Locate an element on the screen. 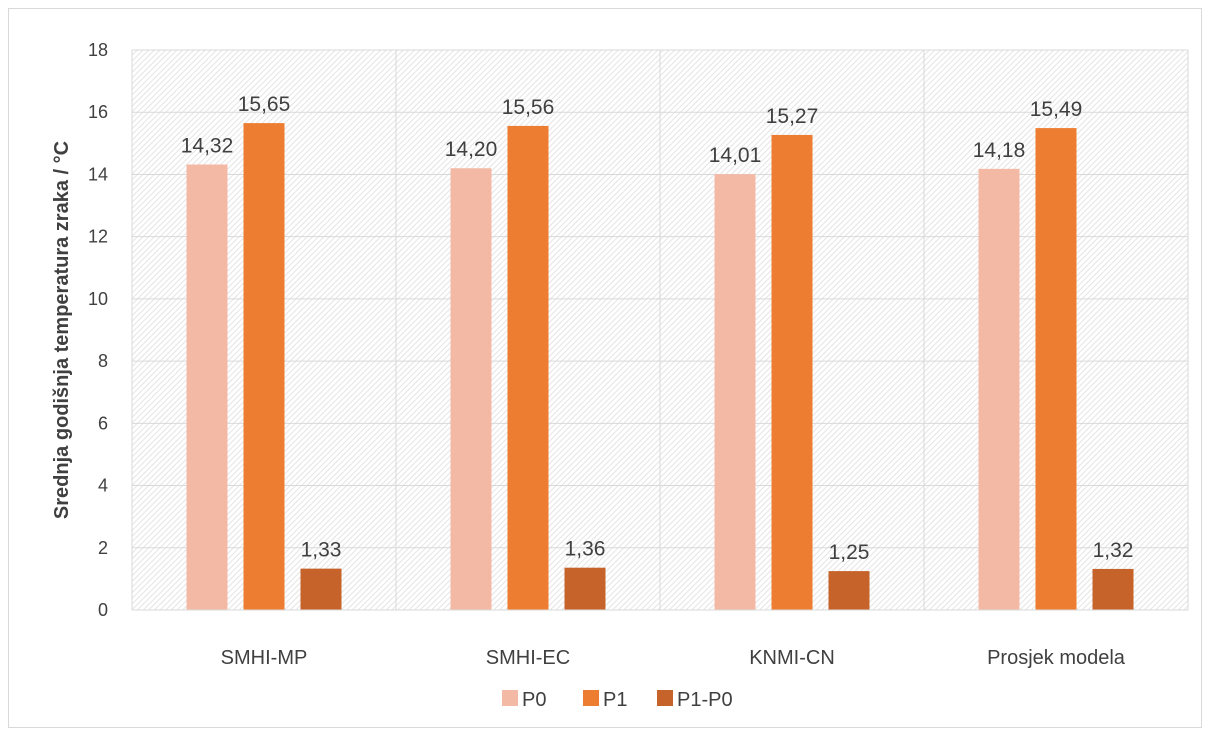 The image size is (1206, 731). data-label: 1,33 is located at coordinates (321, 550).